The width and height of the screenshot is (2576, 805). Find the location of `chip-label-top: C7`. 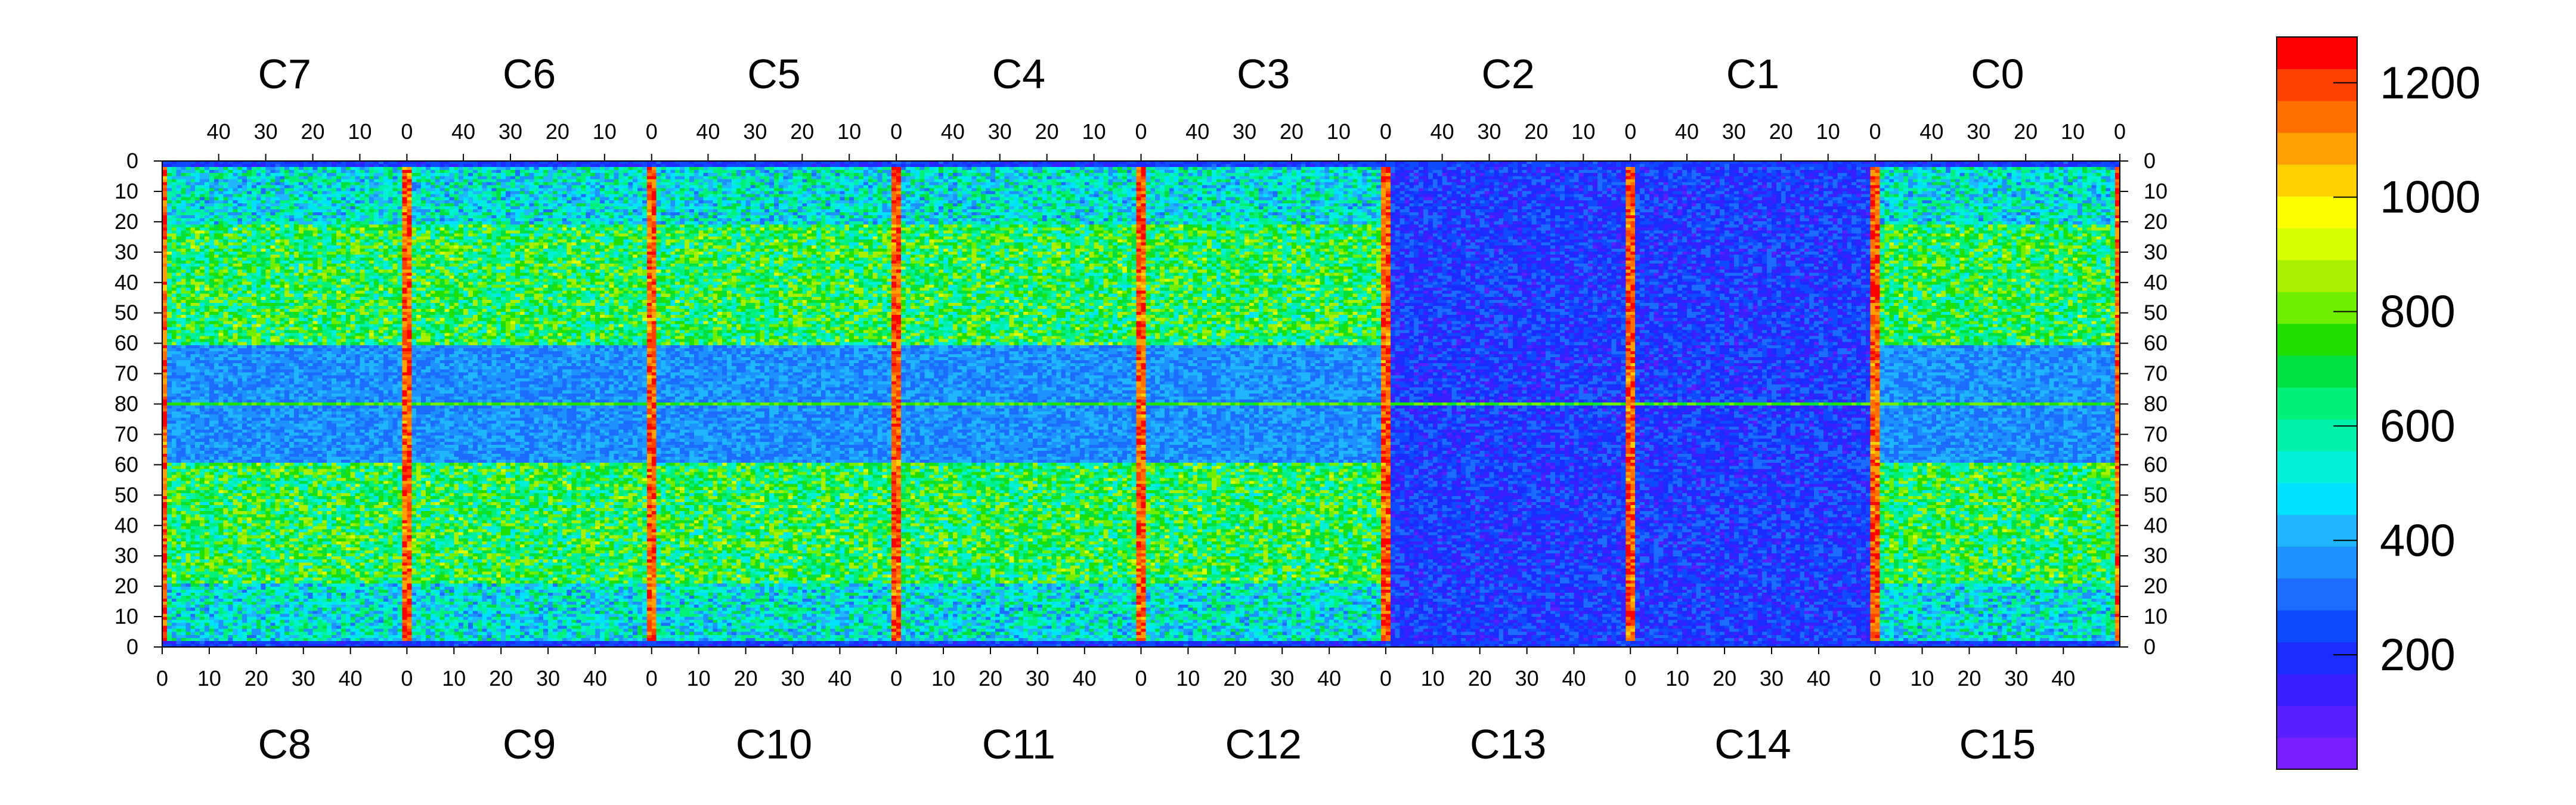

chip-label-top: C7 is located at coordinates (284, 74).